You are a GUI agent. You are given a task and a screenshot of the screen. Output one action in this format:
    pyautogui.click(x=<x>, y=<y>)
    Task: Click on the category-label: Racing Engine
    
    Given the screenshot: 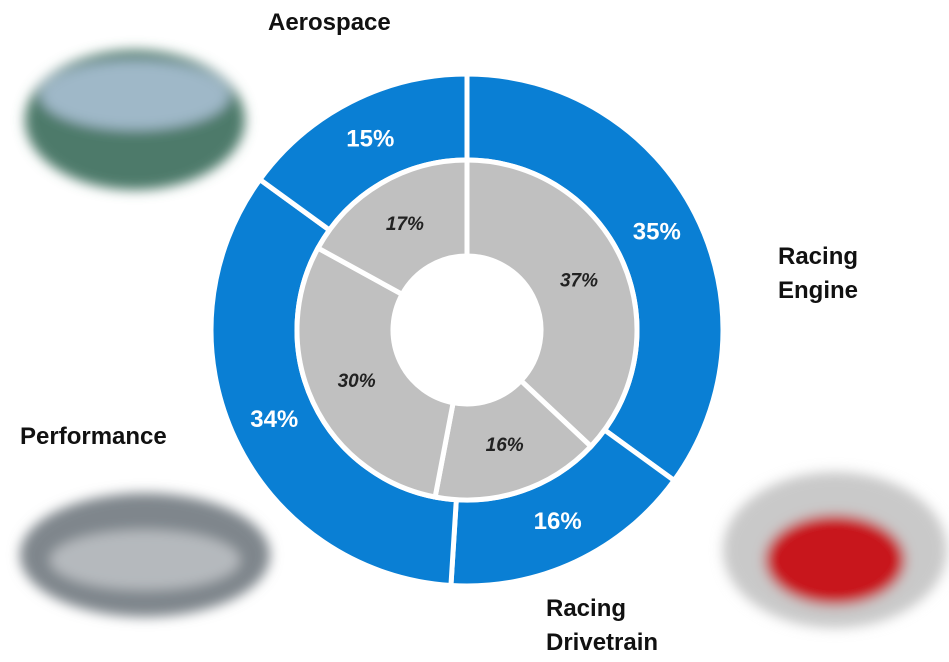 What is the action you would take?
    pyautogui.click(x=818, y=273)
    